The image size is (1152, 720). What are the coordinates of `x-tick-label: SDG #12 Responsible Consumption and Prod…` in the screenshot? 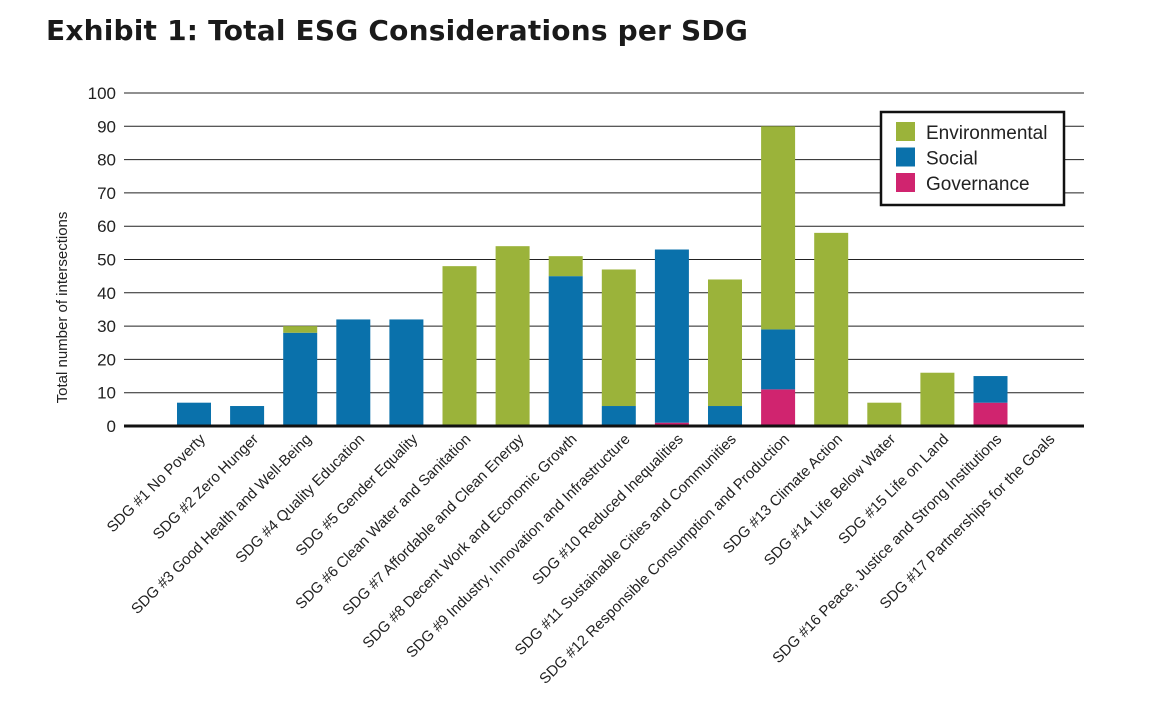 It's located at (664, 559).